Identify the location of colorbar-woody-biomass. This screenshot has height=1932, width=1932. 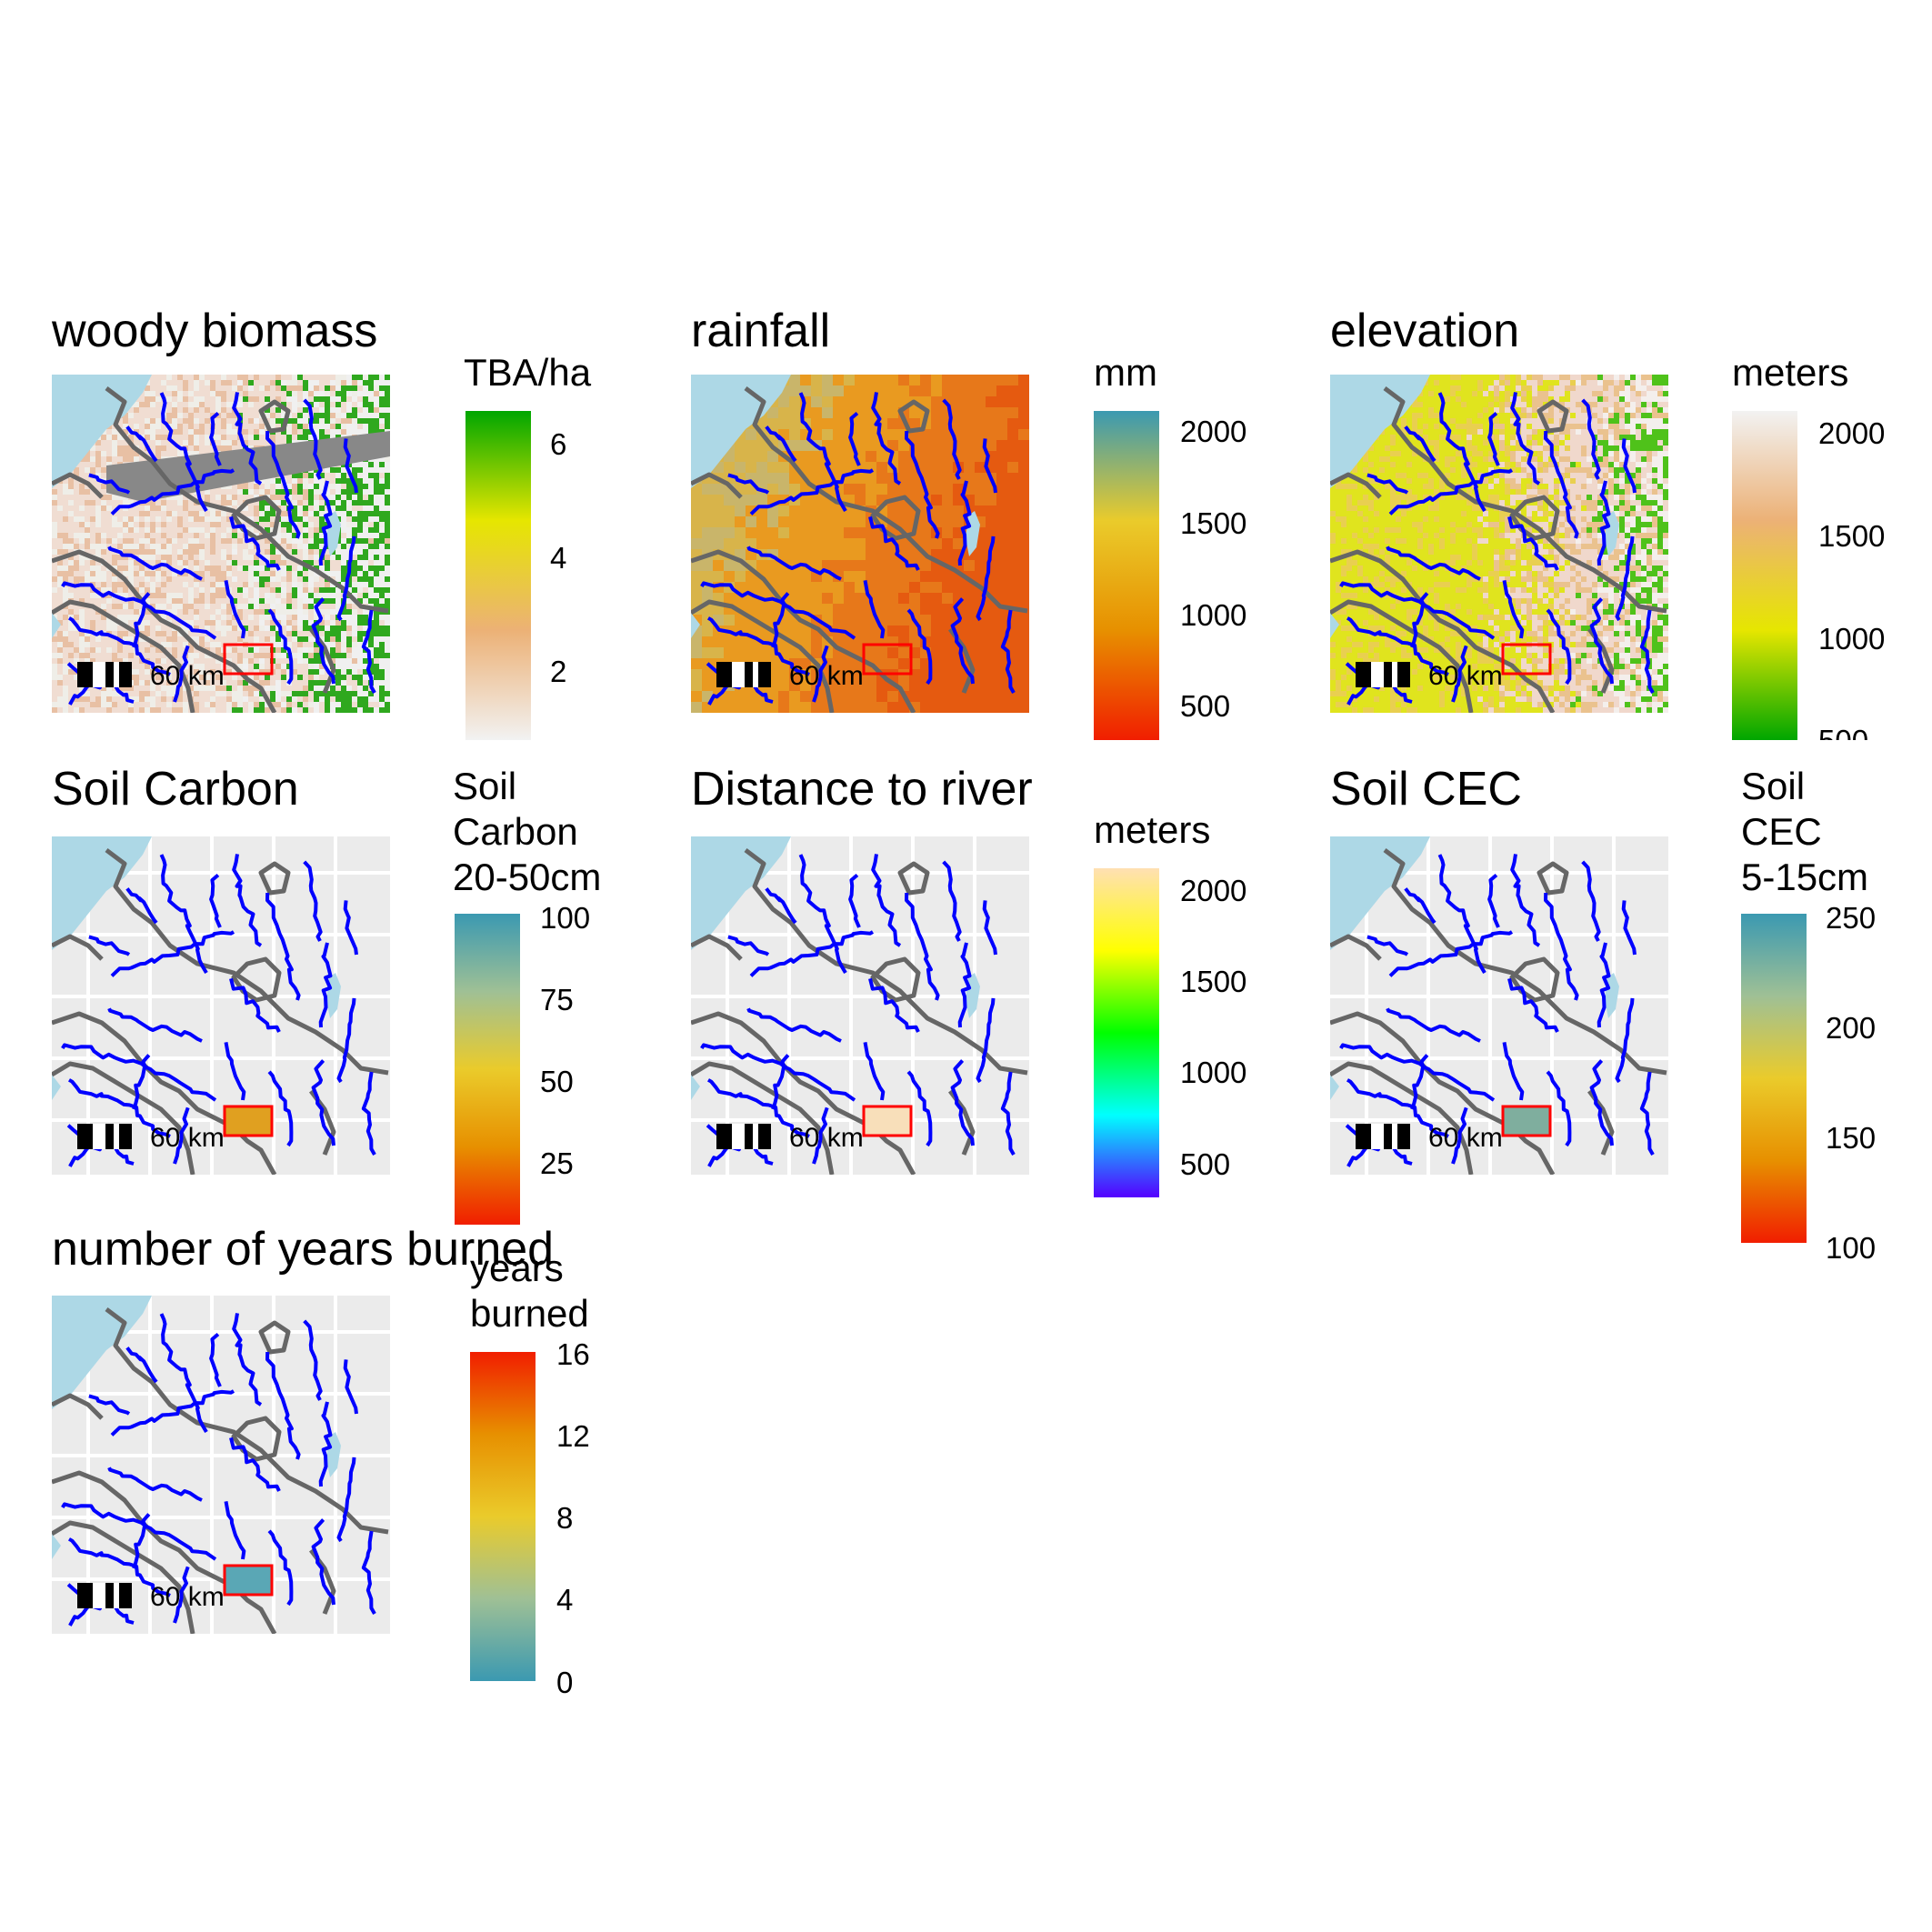
(498, 575).